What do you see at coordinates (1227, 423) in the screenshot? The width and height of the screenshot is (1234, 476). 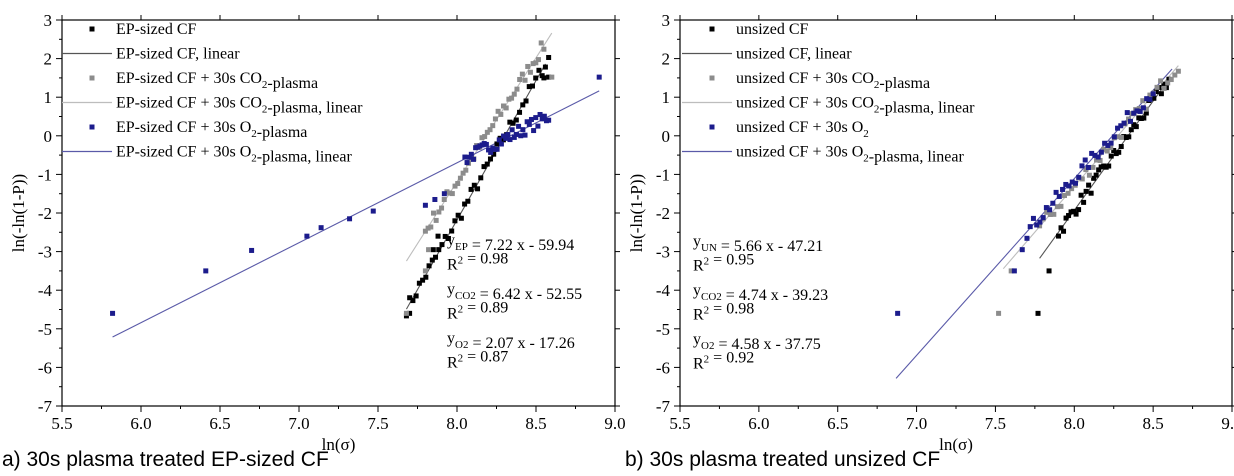 I see `x-tick-label: 9.0` at bounding box center [1227, 423].